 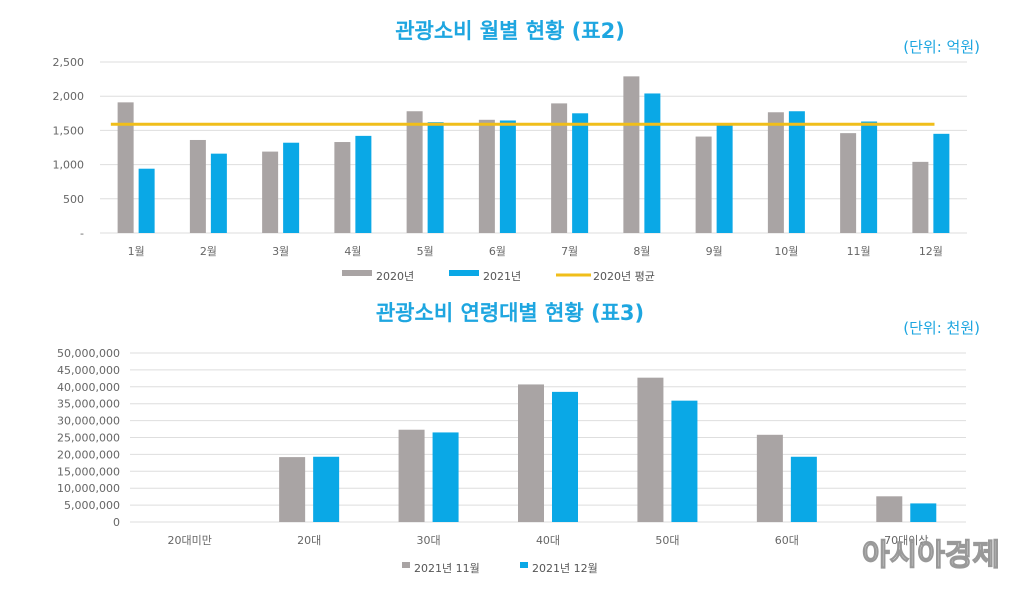 I want to click on x-tick-label: 10월, so click(x=786, y=251).